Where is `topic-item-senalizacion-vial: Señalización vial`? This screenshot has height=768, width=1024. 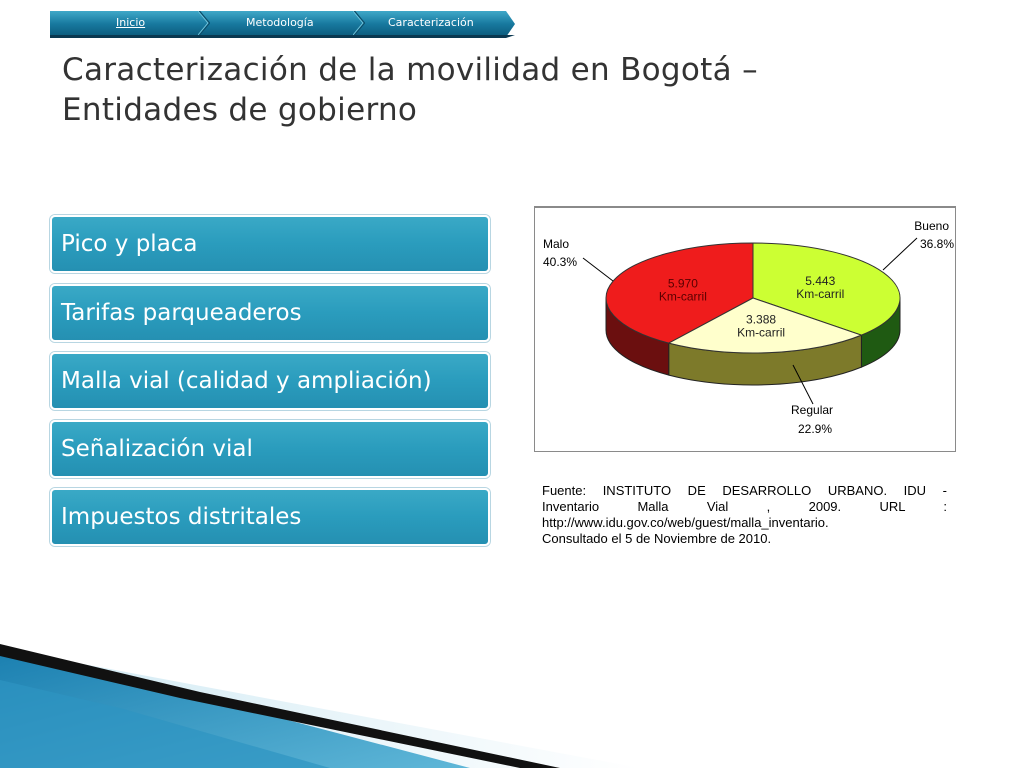 topic-item-senalizacion-vial: Señalización vial is located at coordinates (270, 449).